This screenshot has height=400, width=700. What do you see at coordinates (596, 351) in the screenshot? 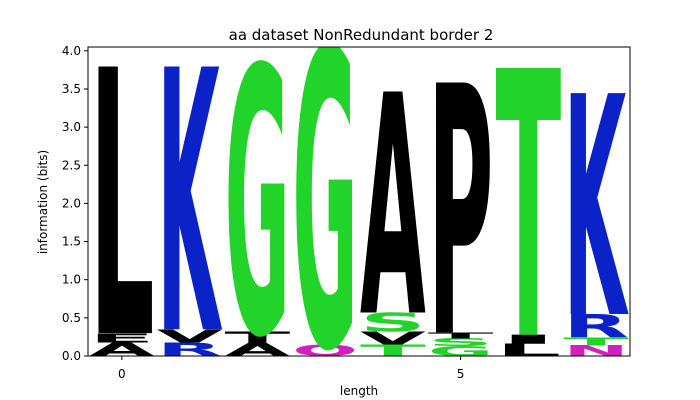
I see `logo-letter-n: N` at bounding box center [596, 351].